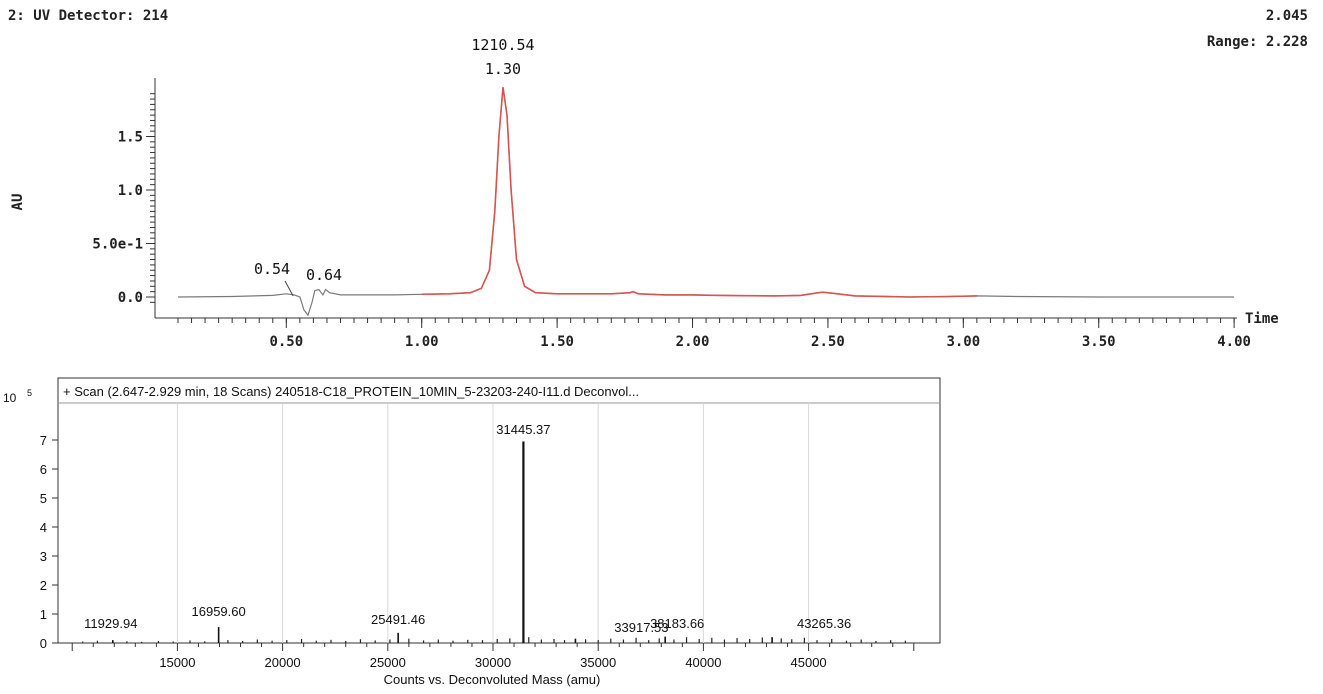  I want to click on uv-peak-annotations: 1210.54 1.30 0.54 0.64, so click(394, 166).